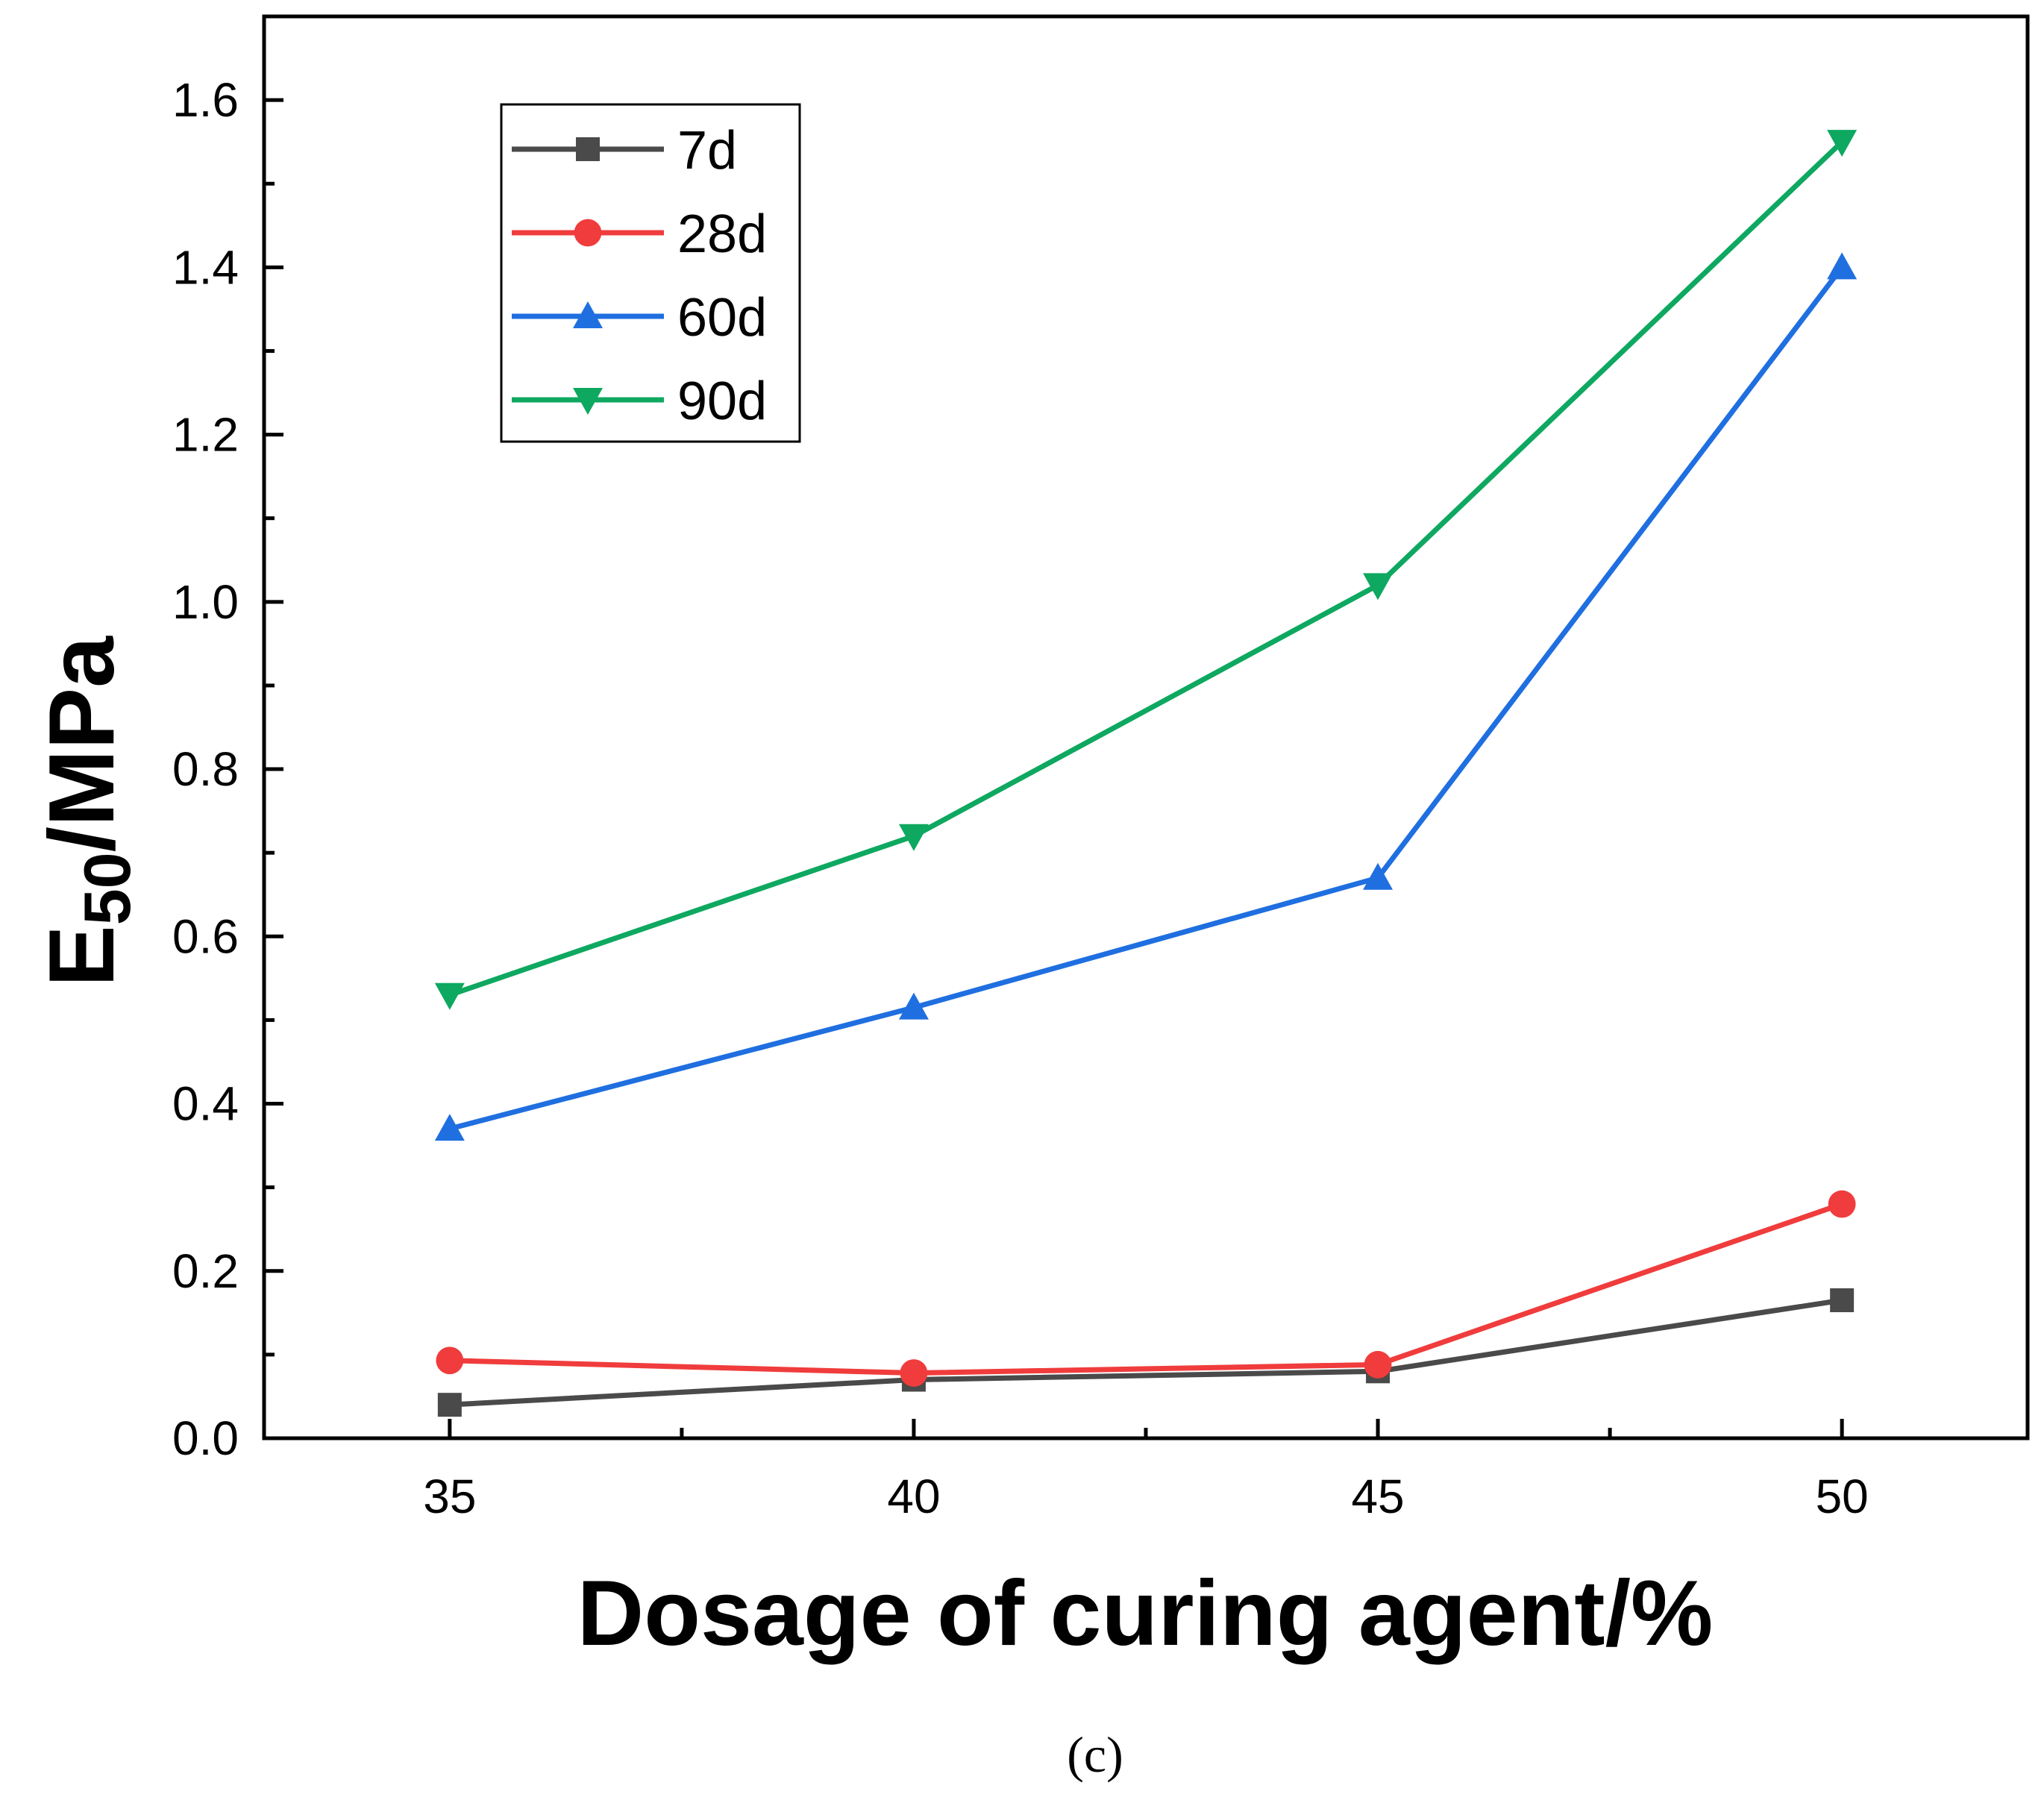 Image resolution: width=2044 pixels, height=1809 pixels. What do you see at coordinates (1146, 1613) in the screenshot?
I see `x-axis-title: Dosage of curing agent/%` at bounding box center [1146, 1613].